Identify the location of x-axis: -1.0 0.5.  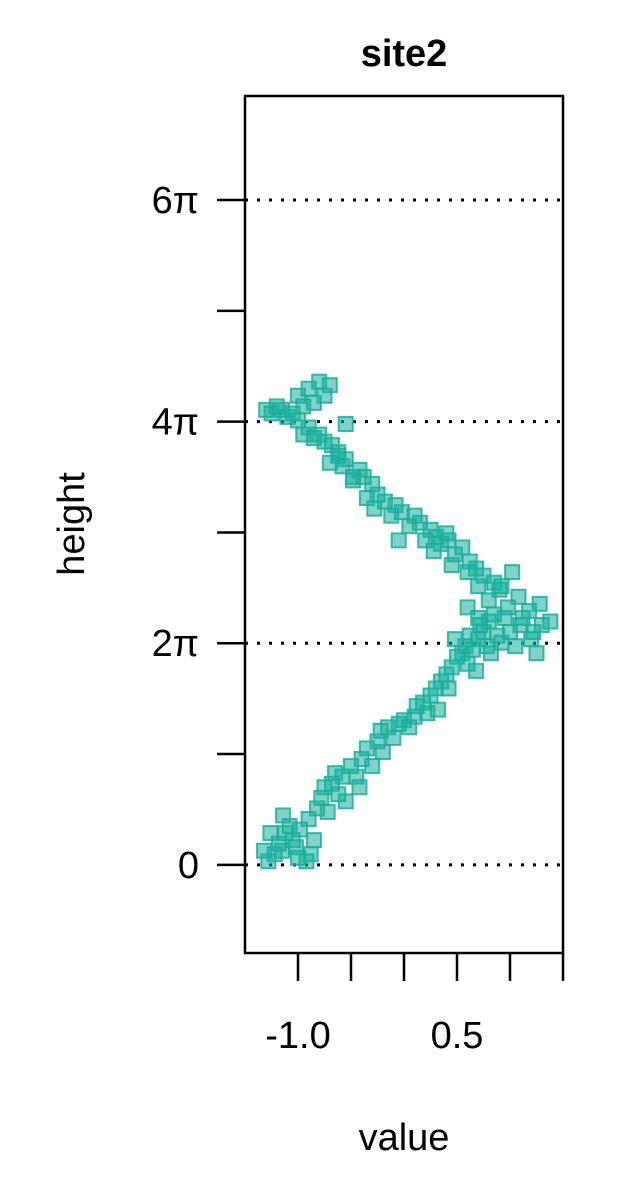
(415, 1005).